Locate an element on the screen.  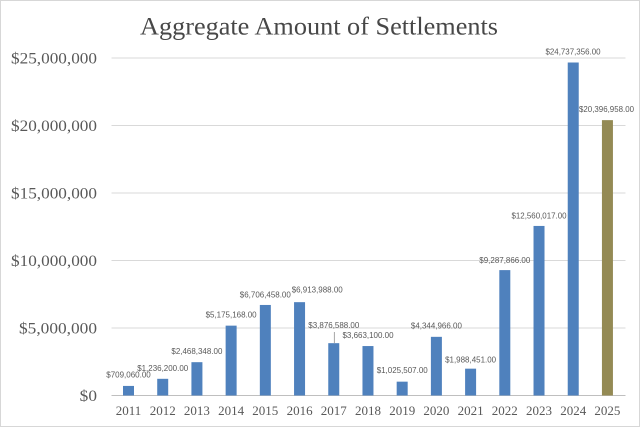
svg-text: $12,560,017.00 is located at coordinates (539, 216).